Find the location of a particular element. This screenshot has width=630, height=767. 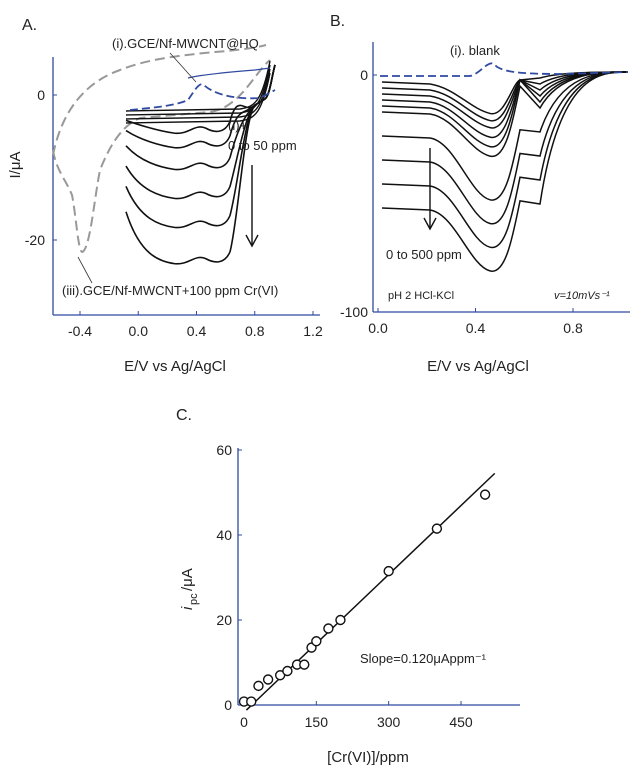

panel-c-y-tick-label: 60 is located at coordinates (224, 450).